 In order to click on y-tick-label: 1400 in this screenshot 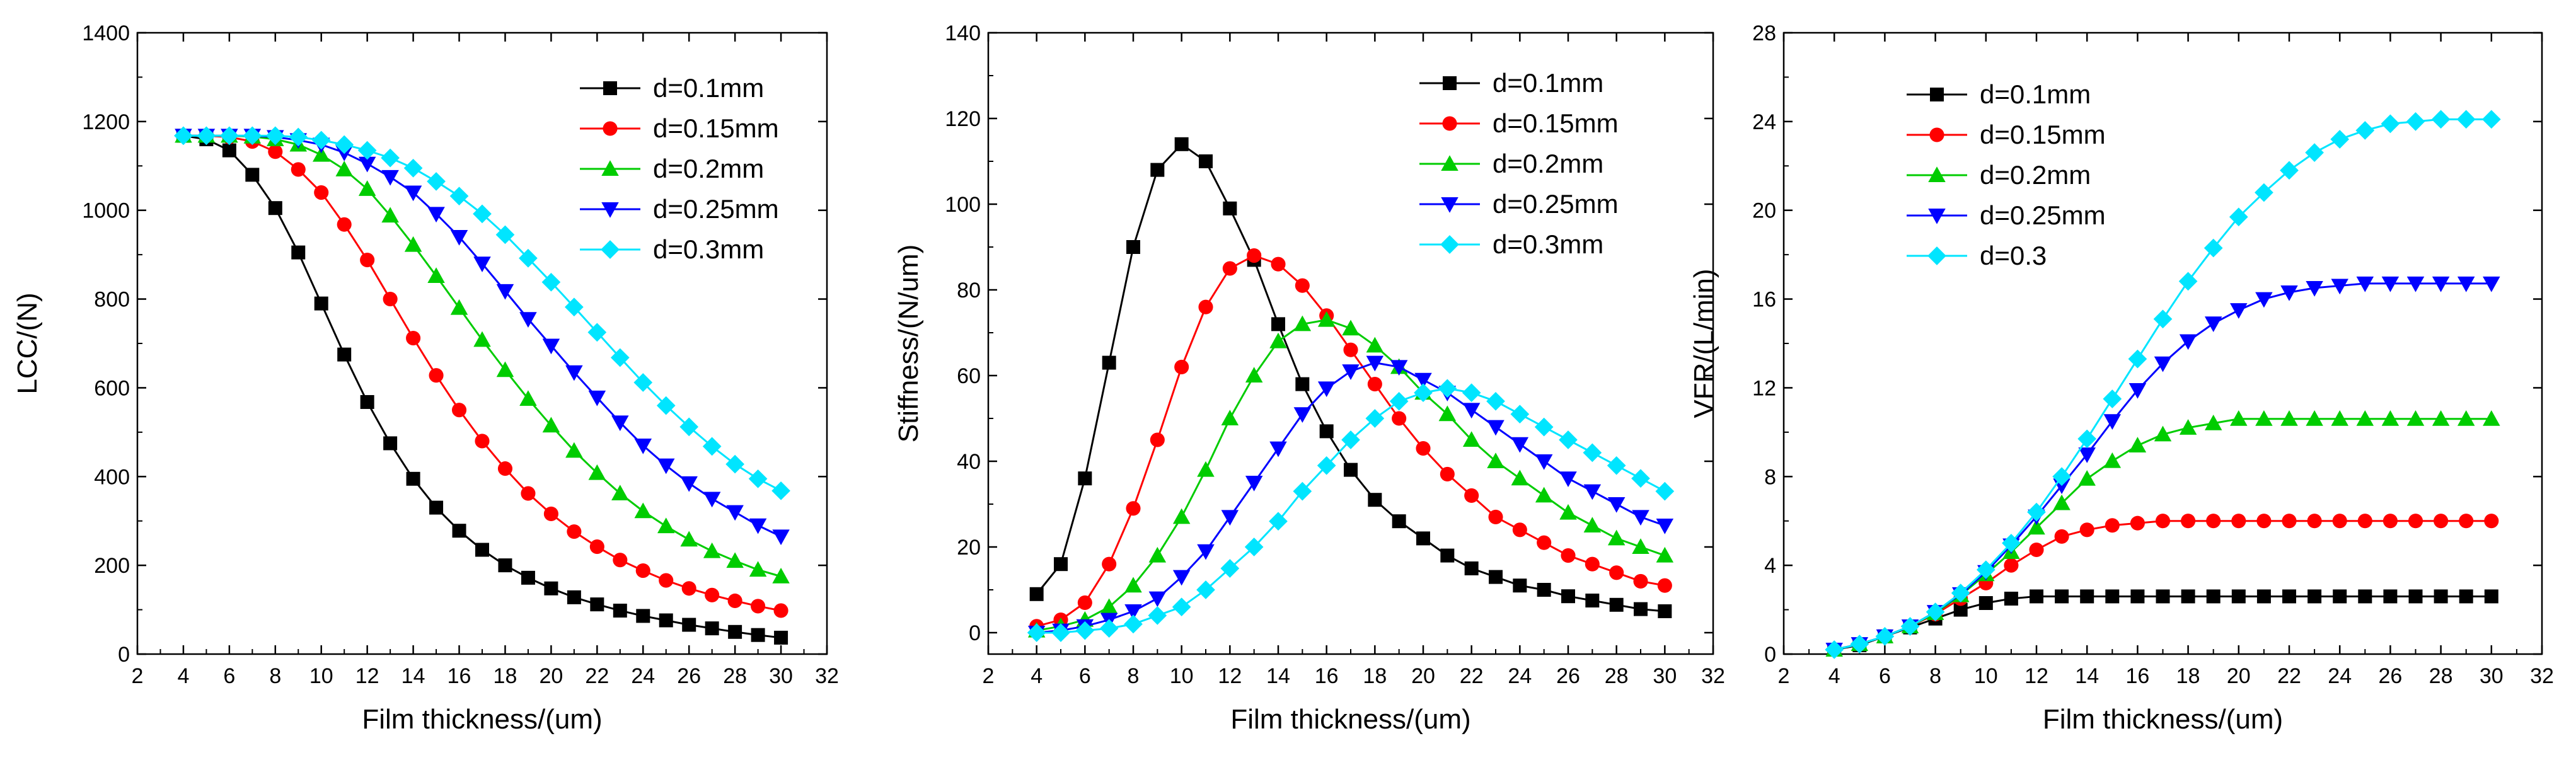, I will do `click(106, 33)`.